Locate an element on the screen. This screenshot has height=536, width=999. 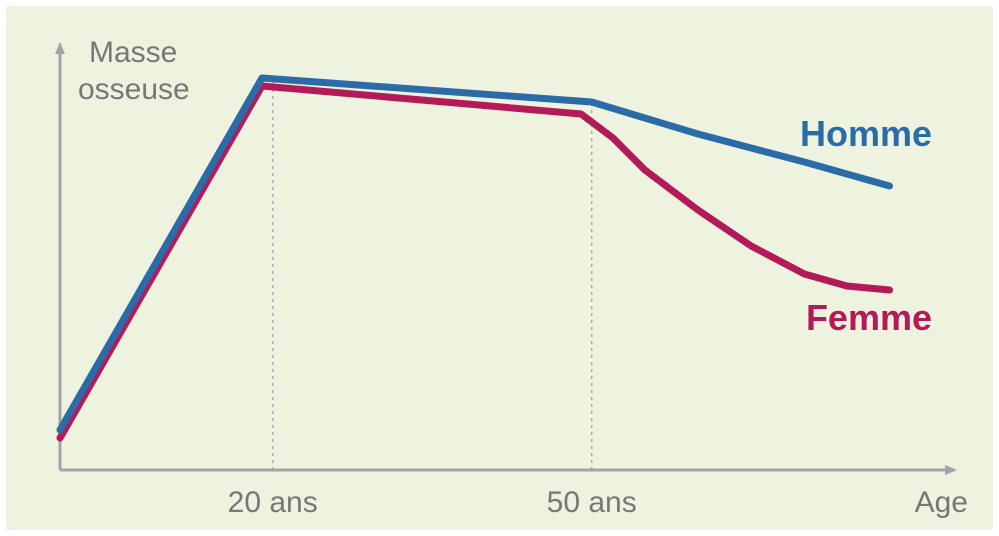
y-axis-label-line-1: Masse is located at coordinates (133, 52).